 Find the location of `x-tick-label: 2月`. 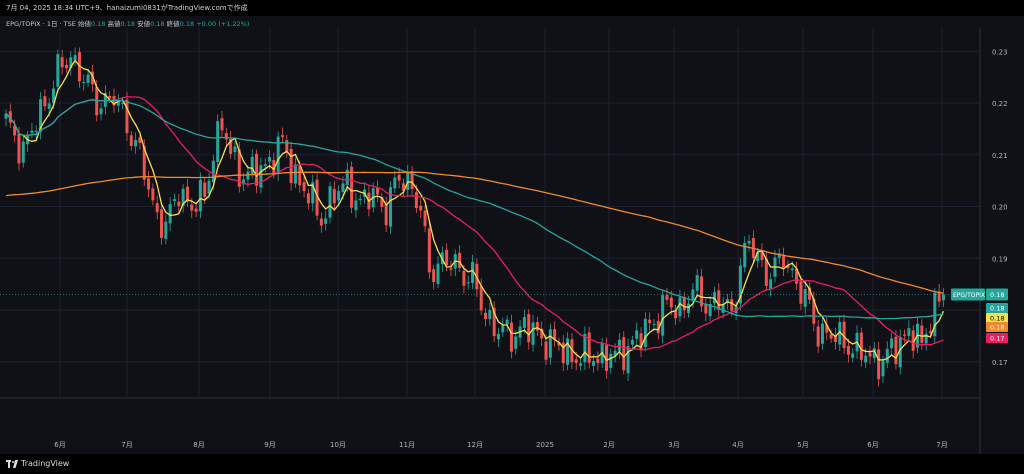

x-tick-label: 2月 is located at coordinates (608, 445).